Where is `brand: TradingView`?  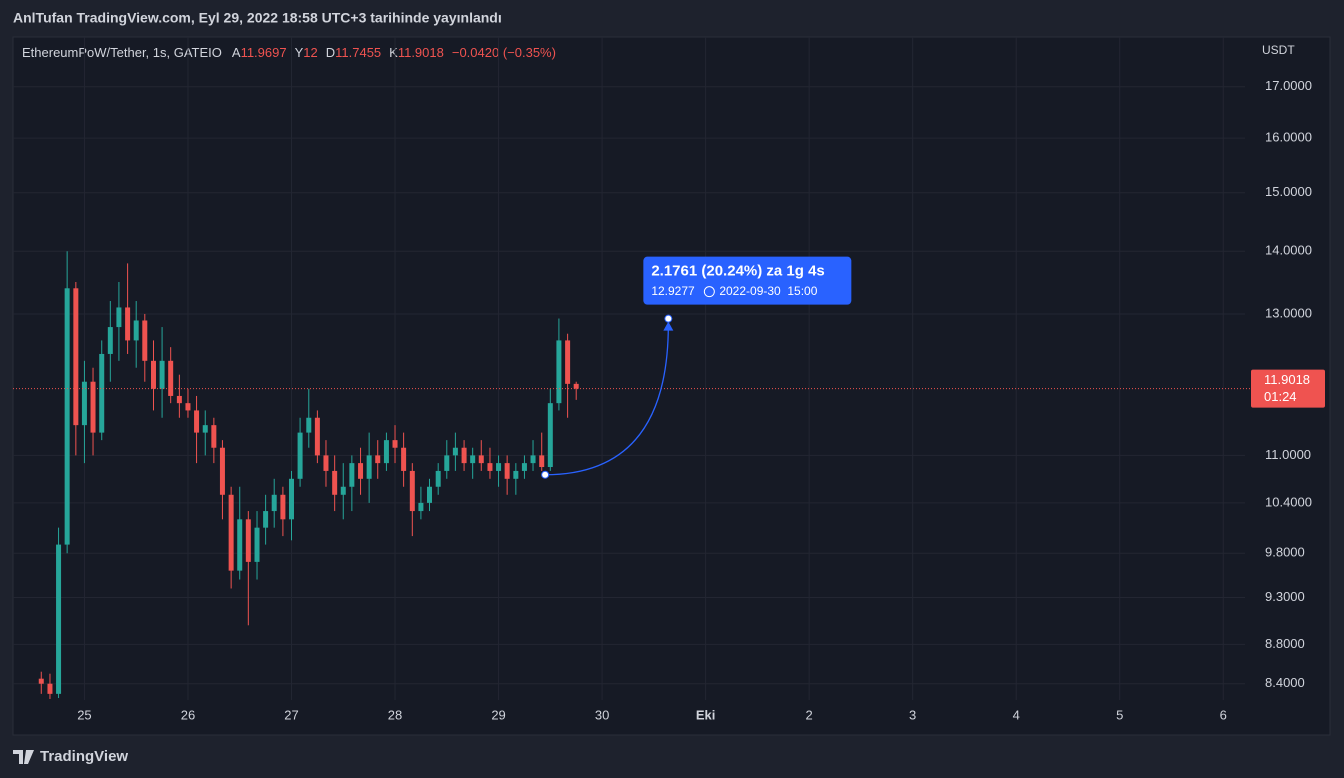 brand: TradingView is located at coordinates (84, 756).